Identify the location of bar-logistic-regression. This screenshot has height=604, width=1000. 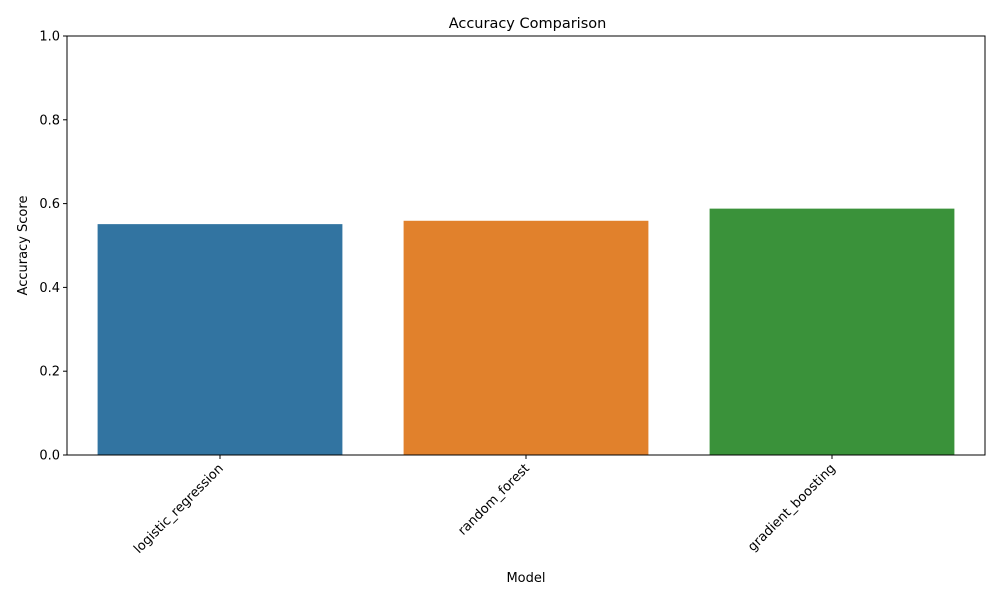
(220, 339).